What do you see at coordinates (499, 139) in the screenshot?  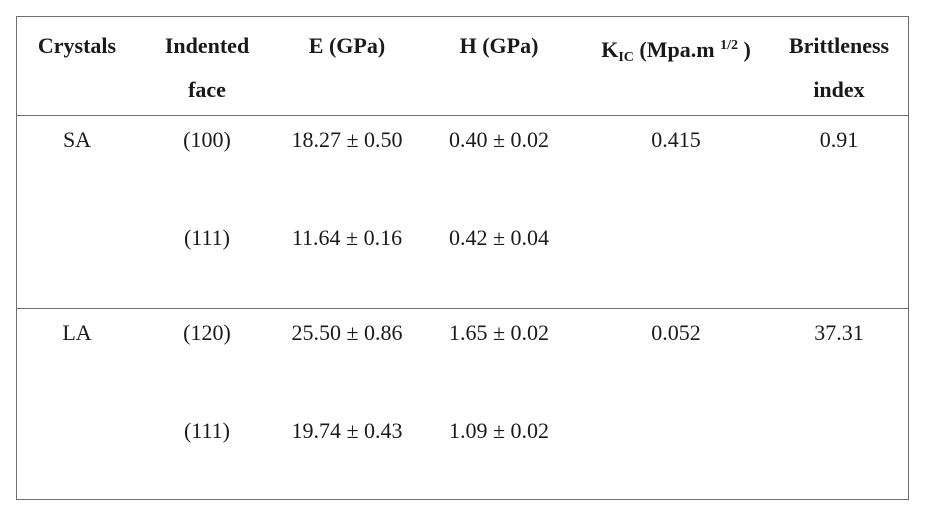 I see `row-1-h: 0.40 ± 0.02` at bounding box center [499, 139].